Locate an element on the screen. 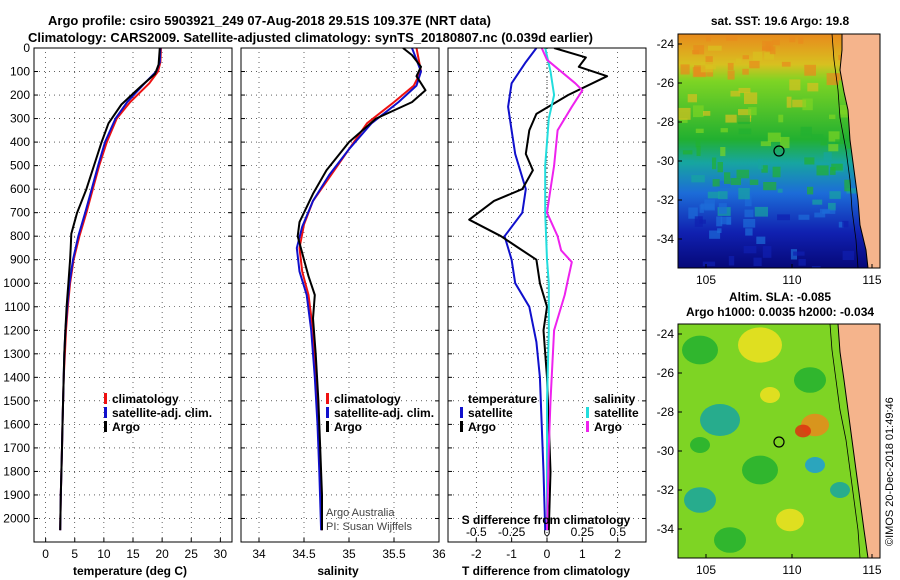 The image size is (900, 580). map-y-tick-label: -24 is located at coordinates (666, 334).